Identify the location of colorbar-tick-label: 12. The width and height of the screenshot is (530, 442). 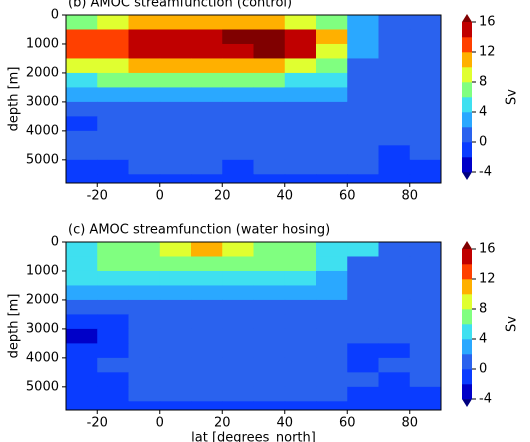
(487, 279).